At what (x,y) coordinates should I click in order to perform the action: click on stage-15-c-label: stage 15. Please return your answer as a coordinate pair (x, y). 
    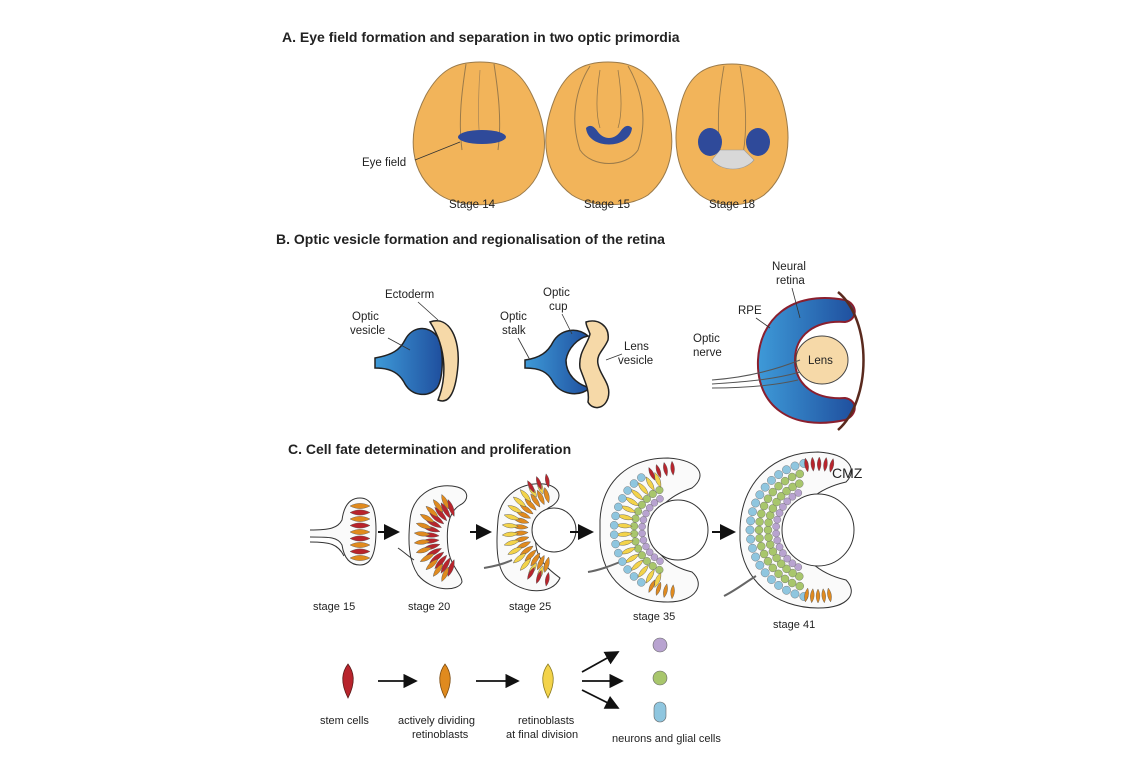
    Looking at the image, I should click on (334, 607).